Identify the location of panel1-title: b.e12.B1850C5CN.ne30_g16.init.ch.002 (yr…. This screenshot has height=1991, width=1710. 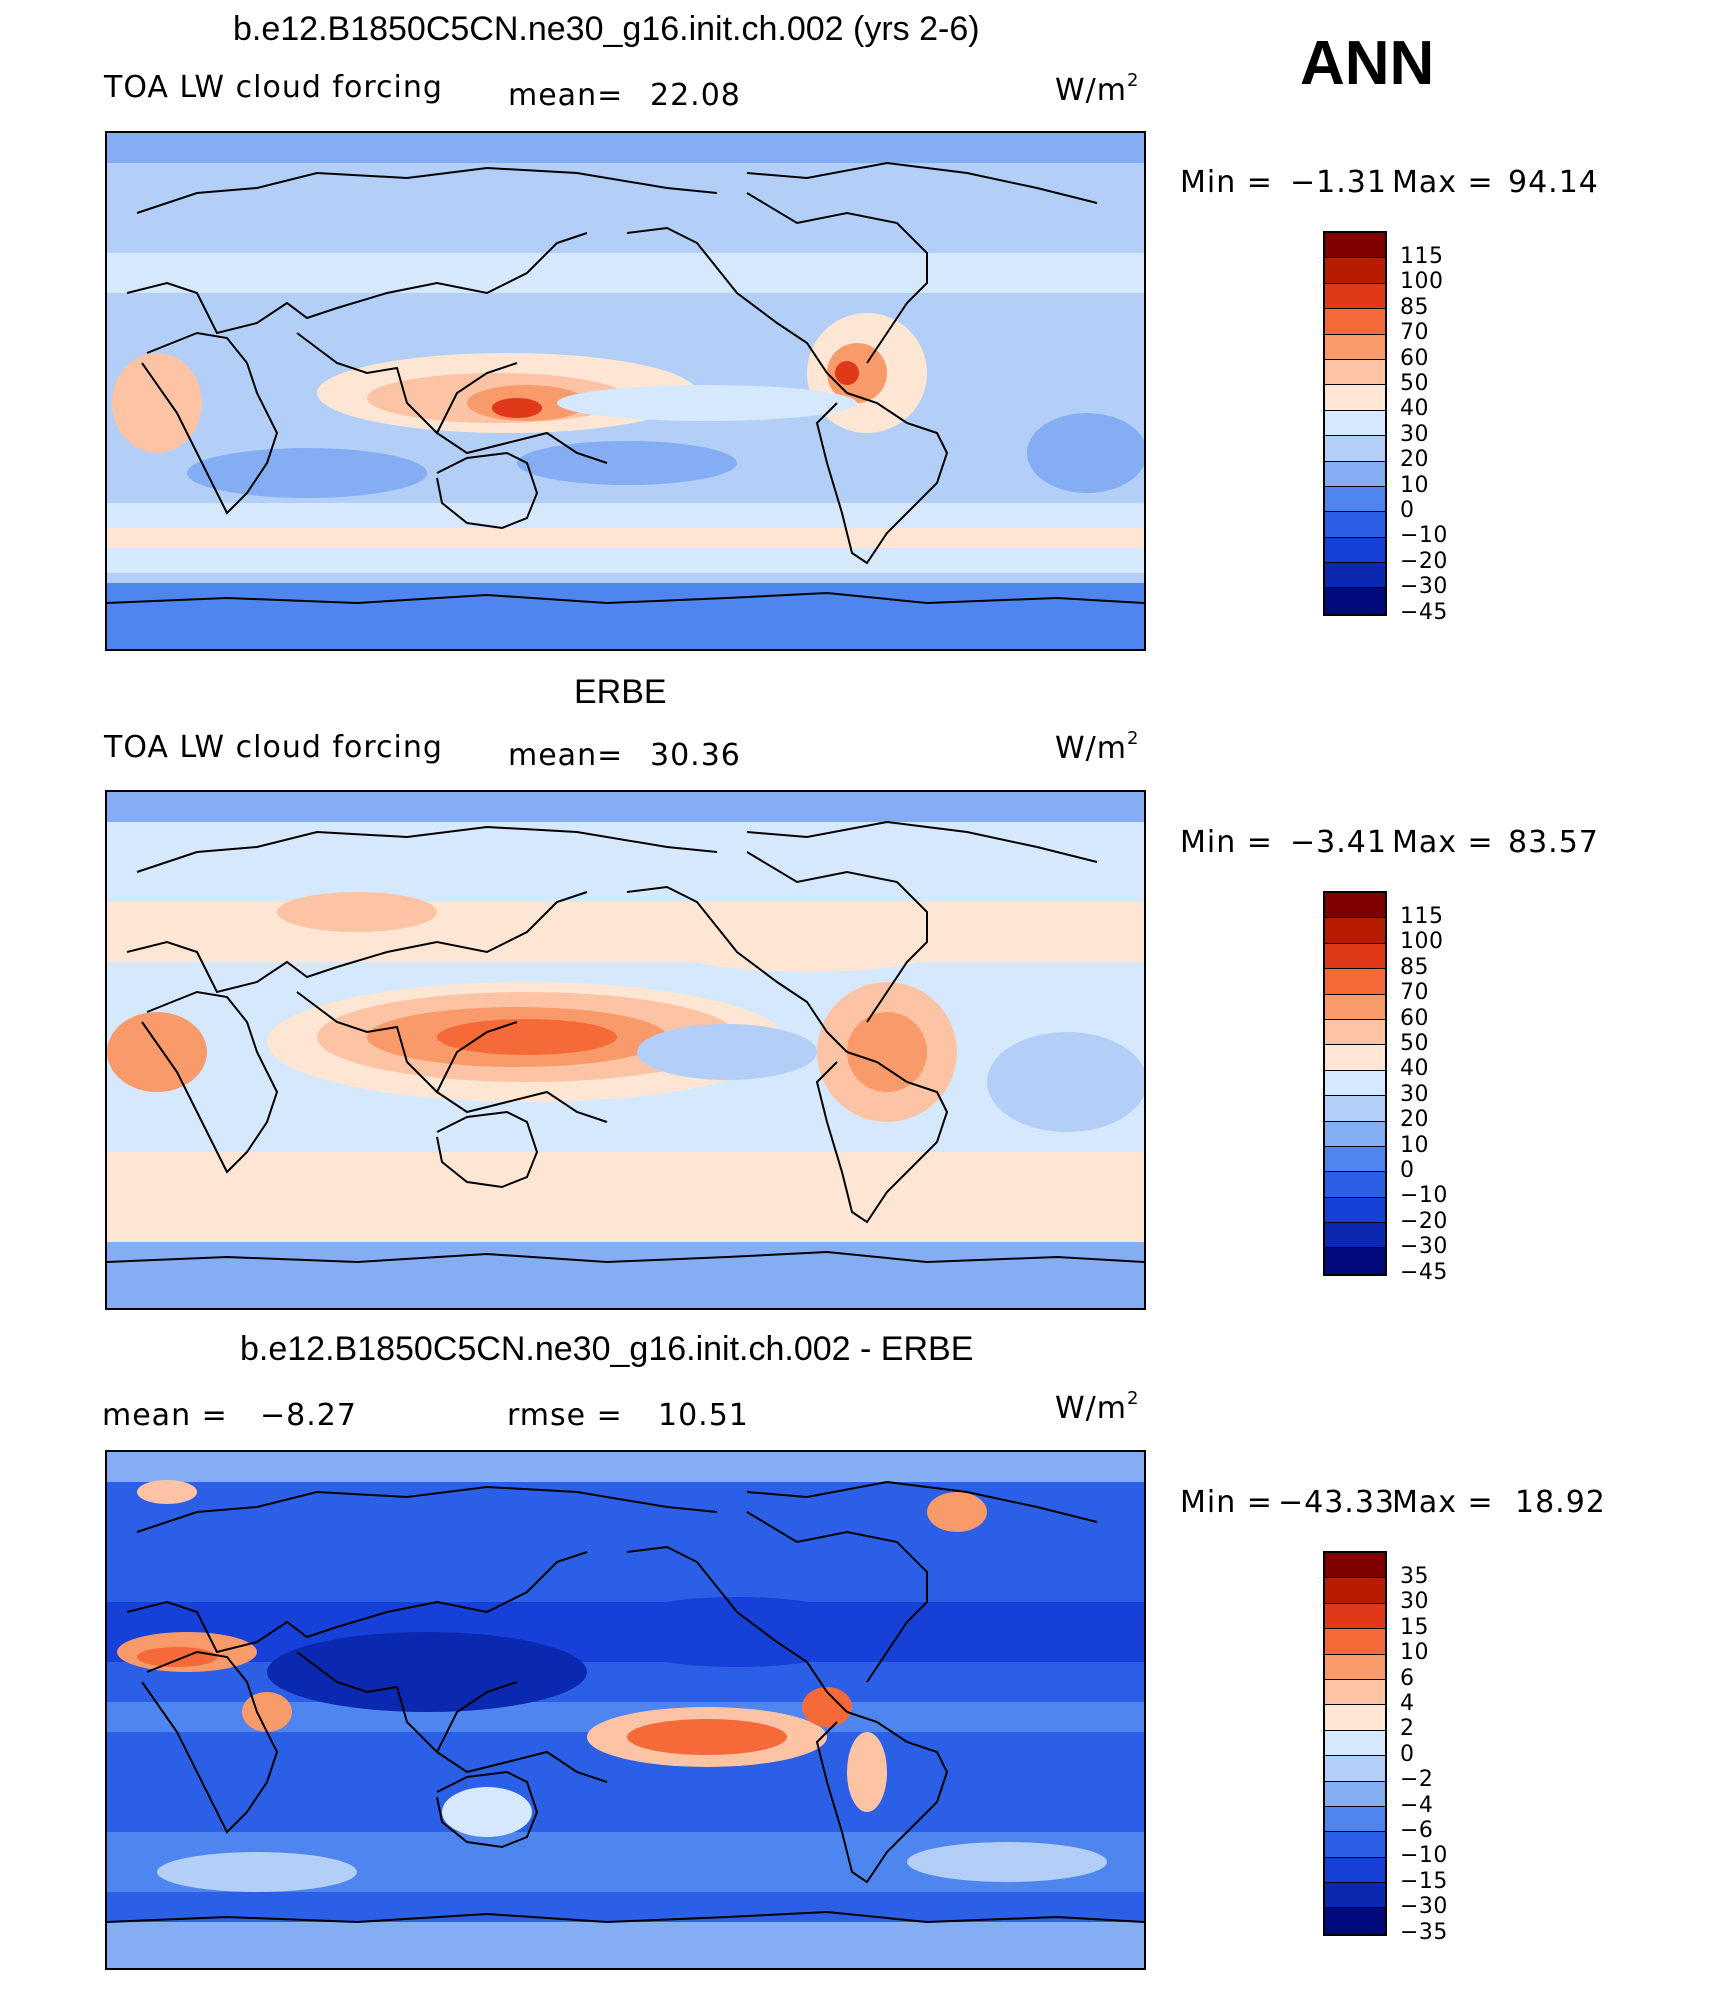
(606, 29).